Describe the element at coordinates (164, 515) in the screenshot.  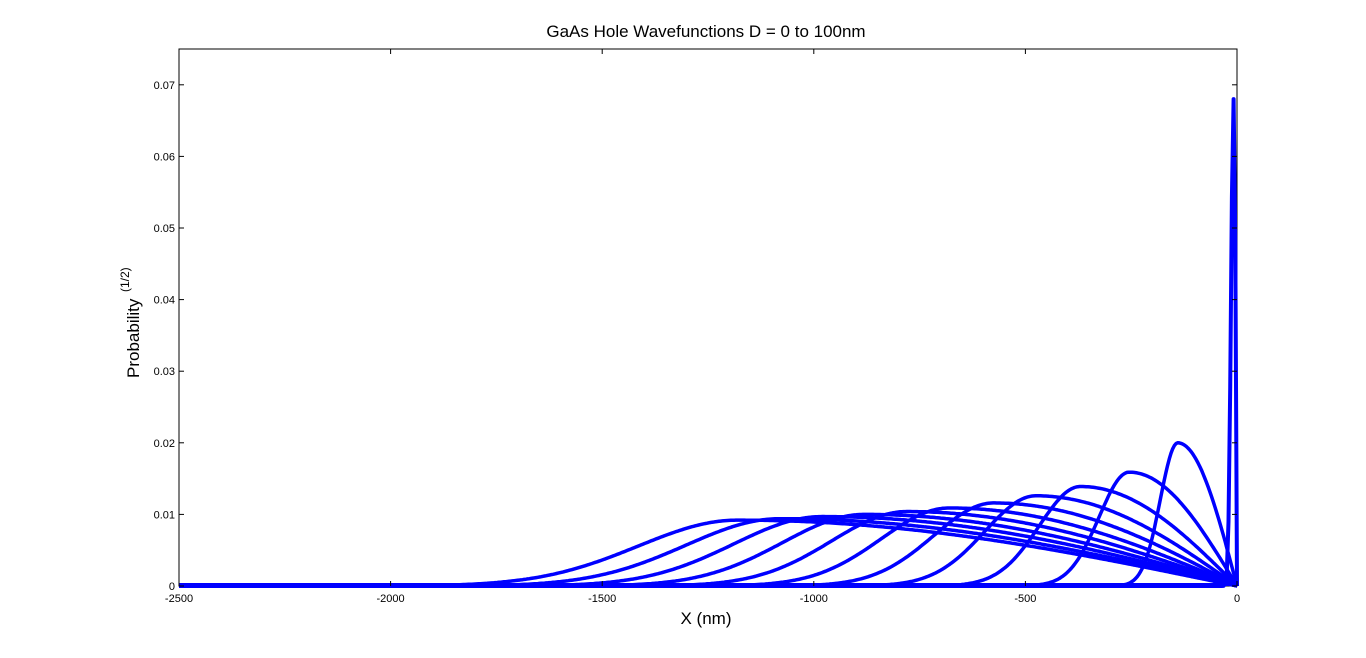
I see `y-tick-label: 0.01` at that location.